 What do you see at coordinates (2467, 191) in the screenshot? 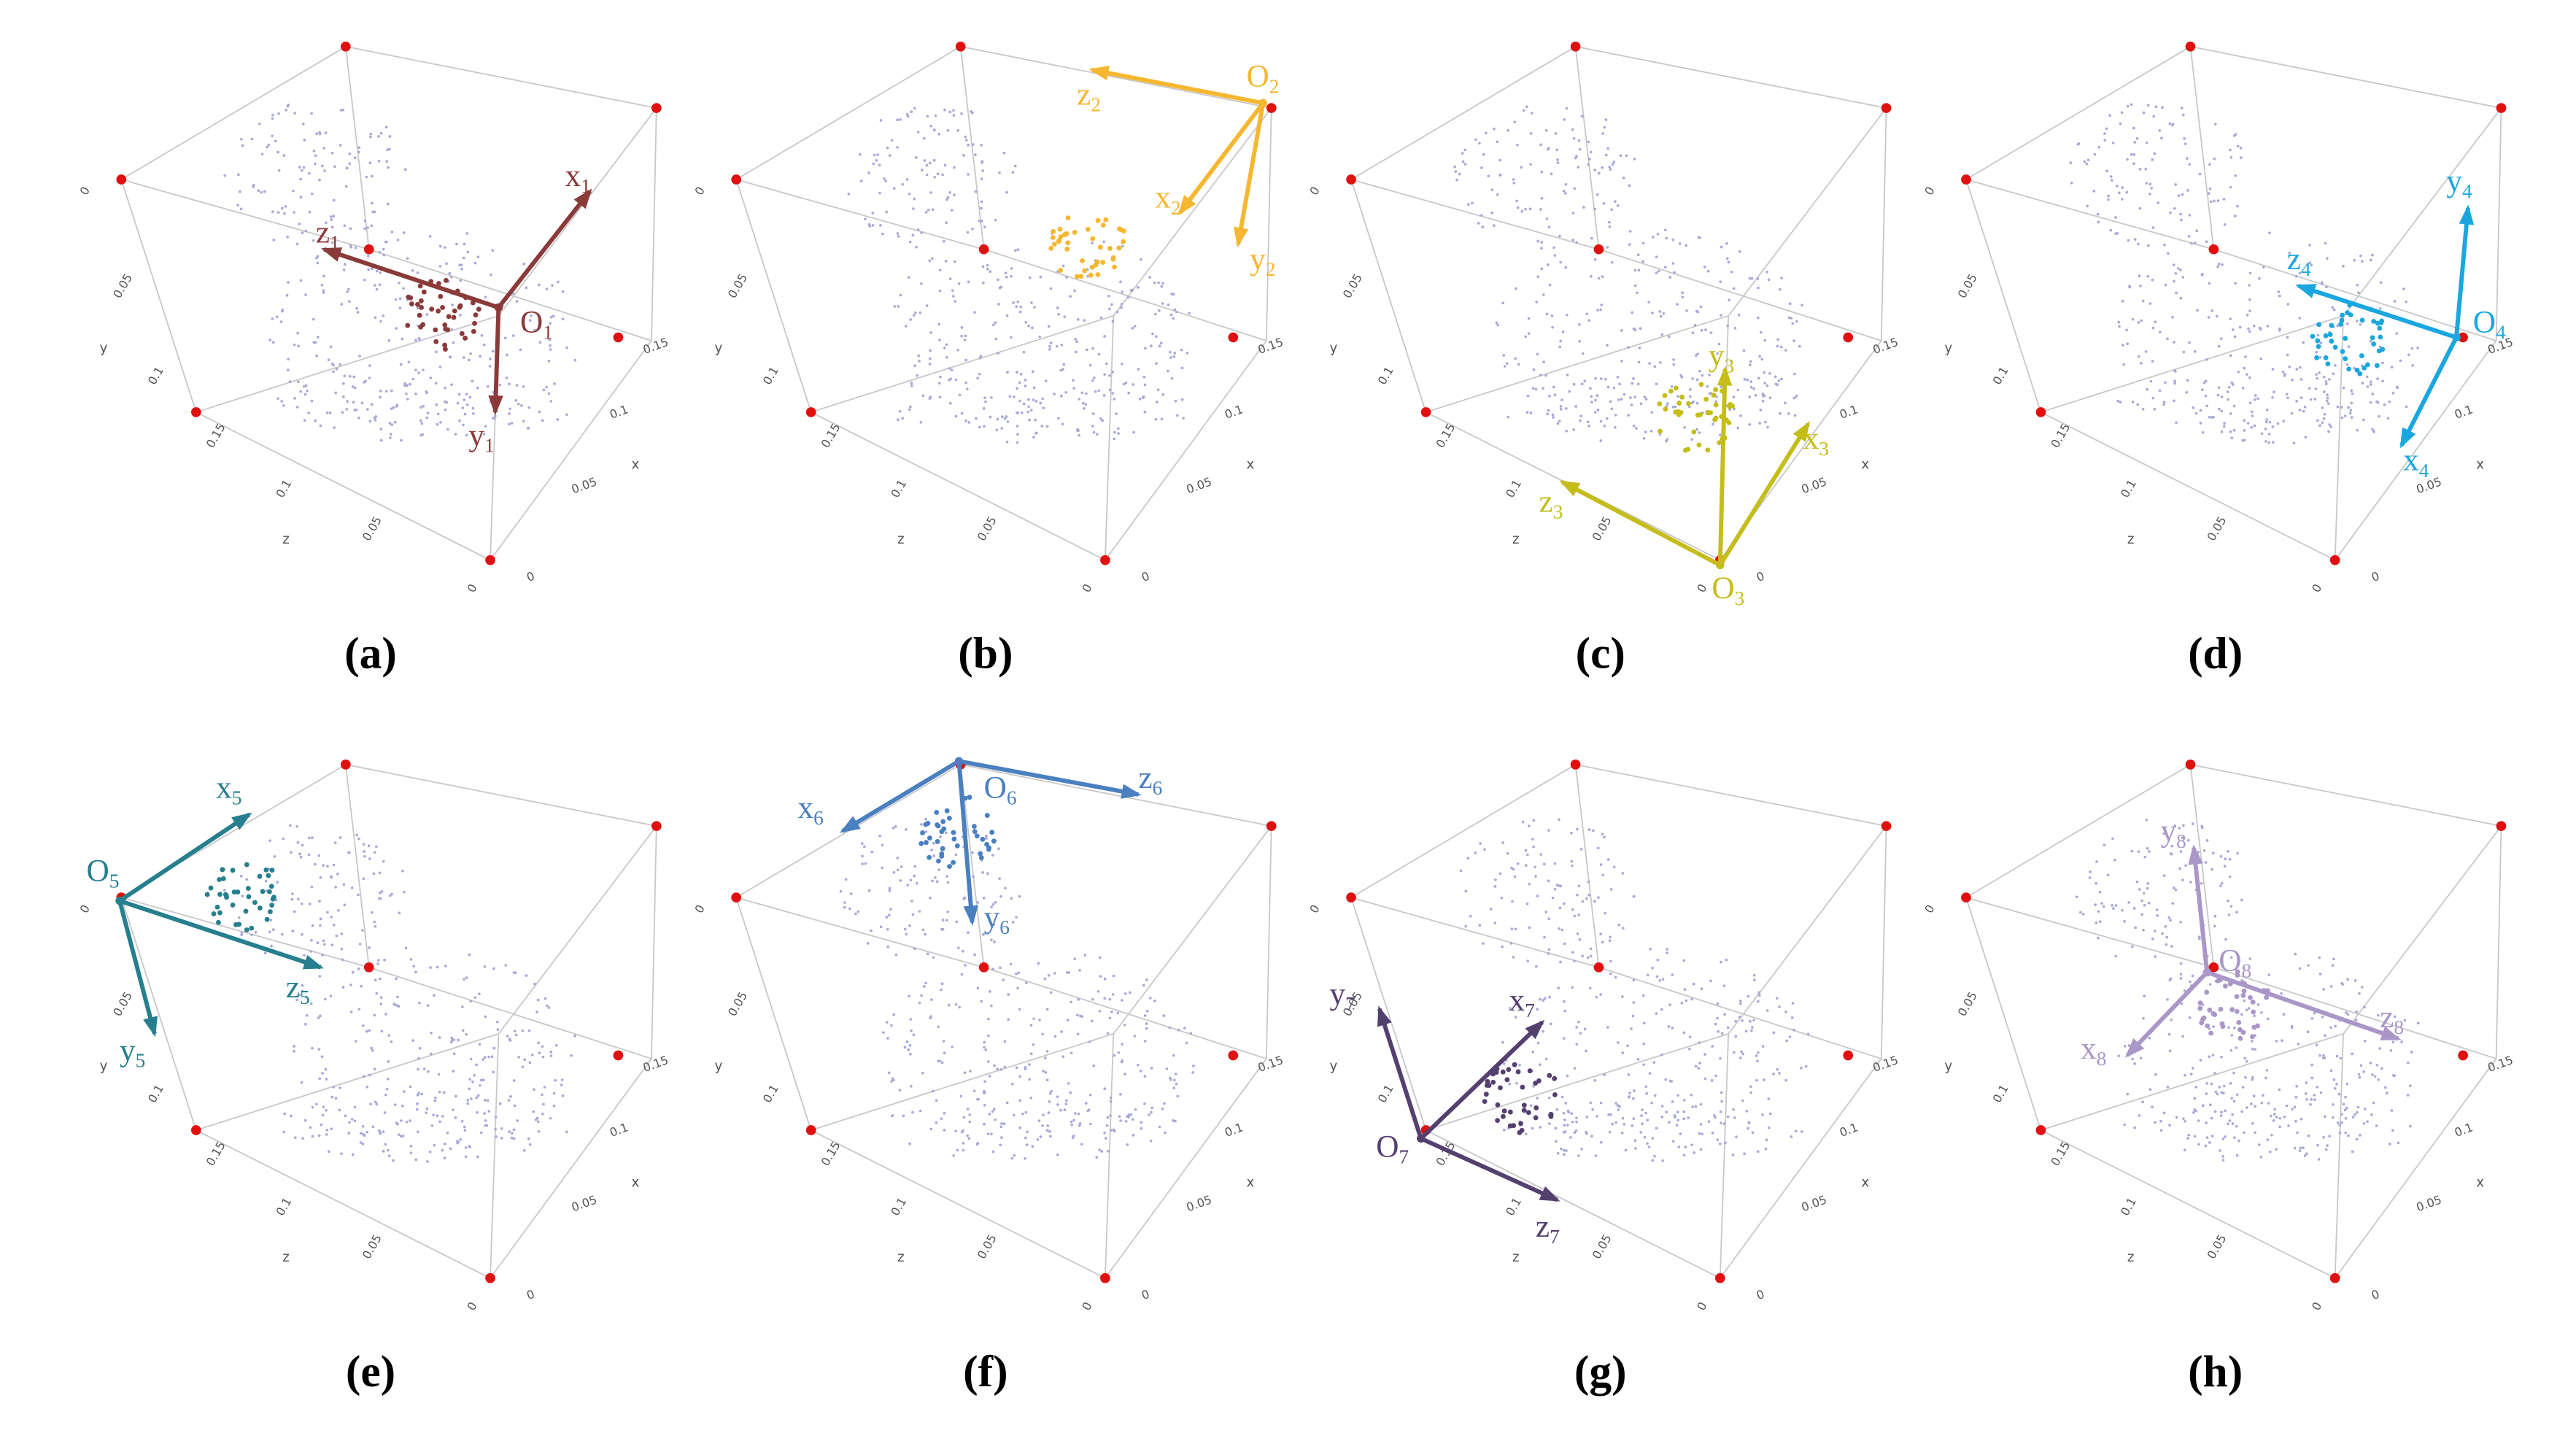
I see `y-frame-label-sub: 4` at bounding box center [2467, 191].